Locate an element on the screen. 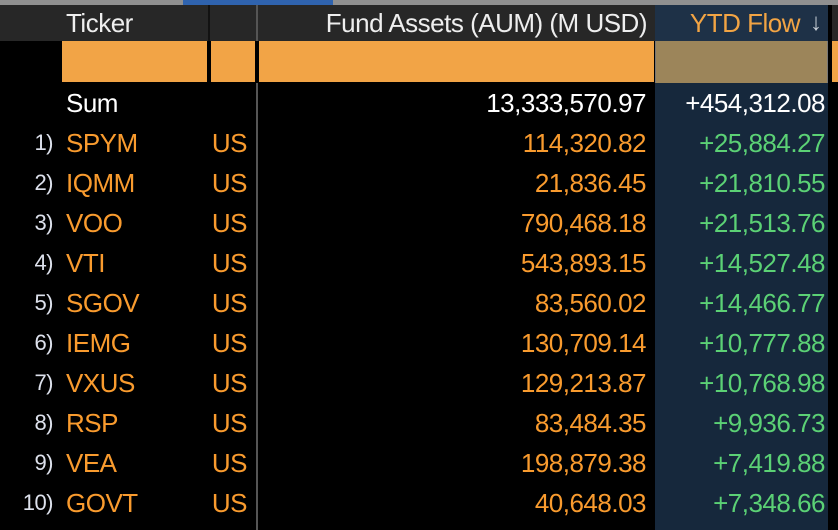 Image resolution: width=838 pixels, height=530 pixels. row-number: 5) is located at coordinates (43, 302).